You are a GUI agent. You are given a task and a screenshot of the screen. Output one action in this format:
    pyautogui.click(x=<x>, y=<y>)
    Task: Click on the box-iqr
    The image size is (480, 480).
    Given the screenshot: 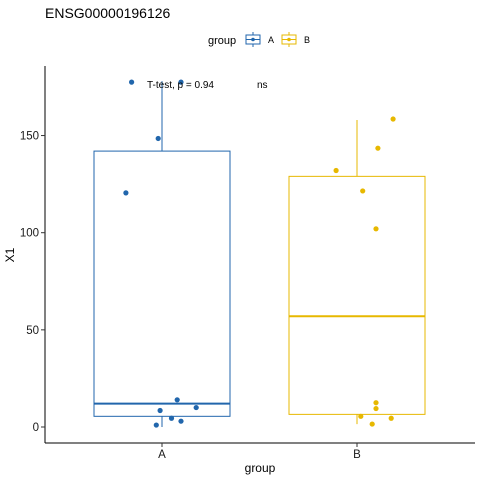 What is the action you would take?
    pyautogui.click(x=357, y=295)
    